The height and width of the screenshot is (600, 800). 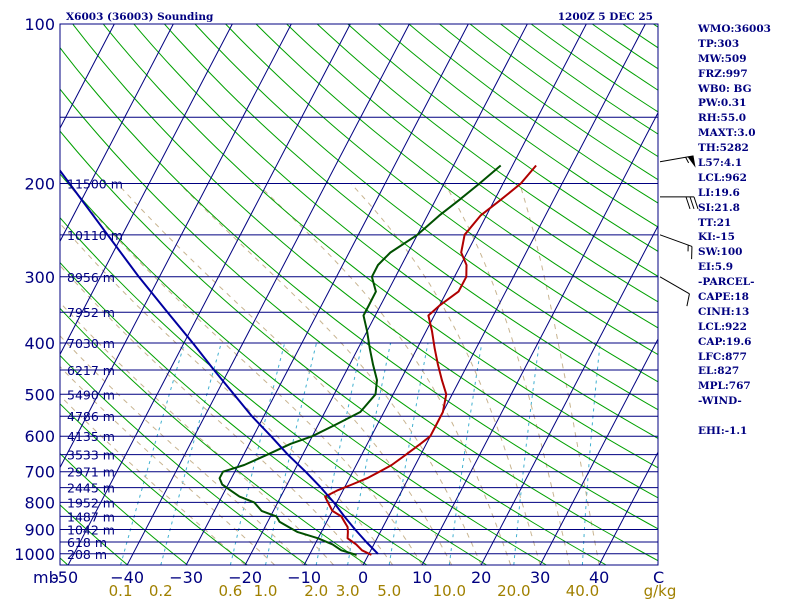 What do you see at coordinates (91, 312) in the screenshot?
I see `height-label: 7952 m` at bounding box center [91, 312].